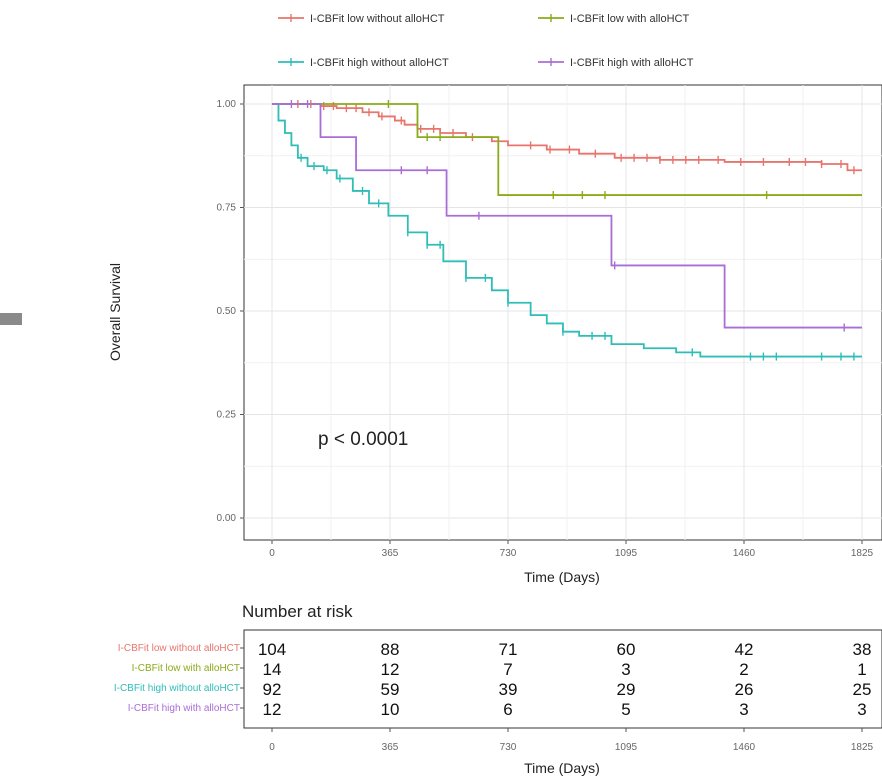  Describe the element at coordinates (390, 709) in the screenshot. I see `risk-count: 10` at that location.